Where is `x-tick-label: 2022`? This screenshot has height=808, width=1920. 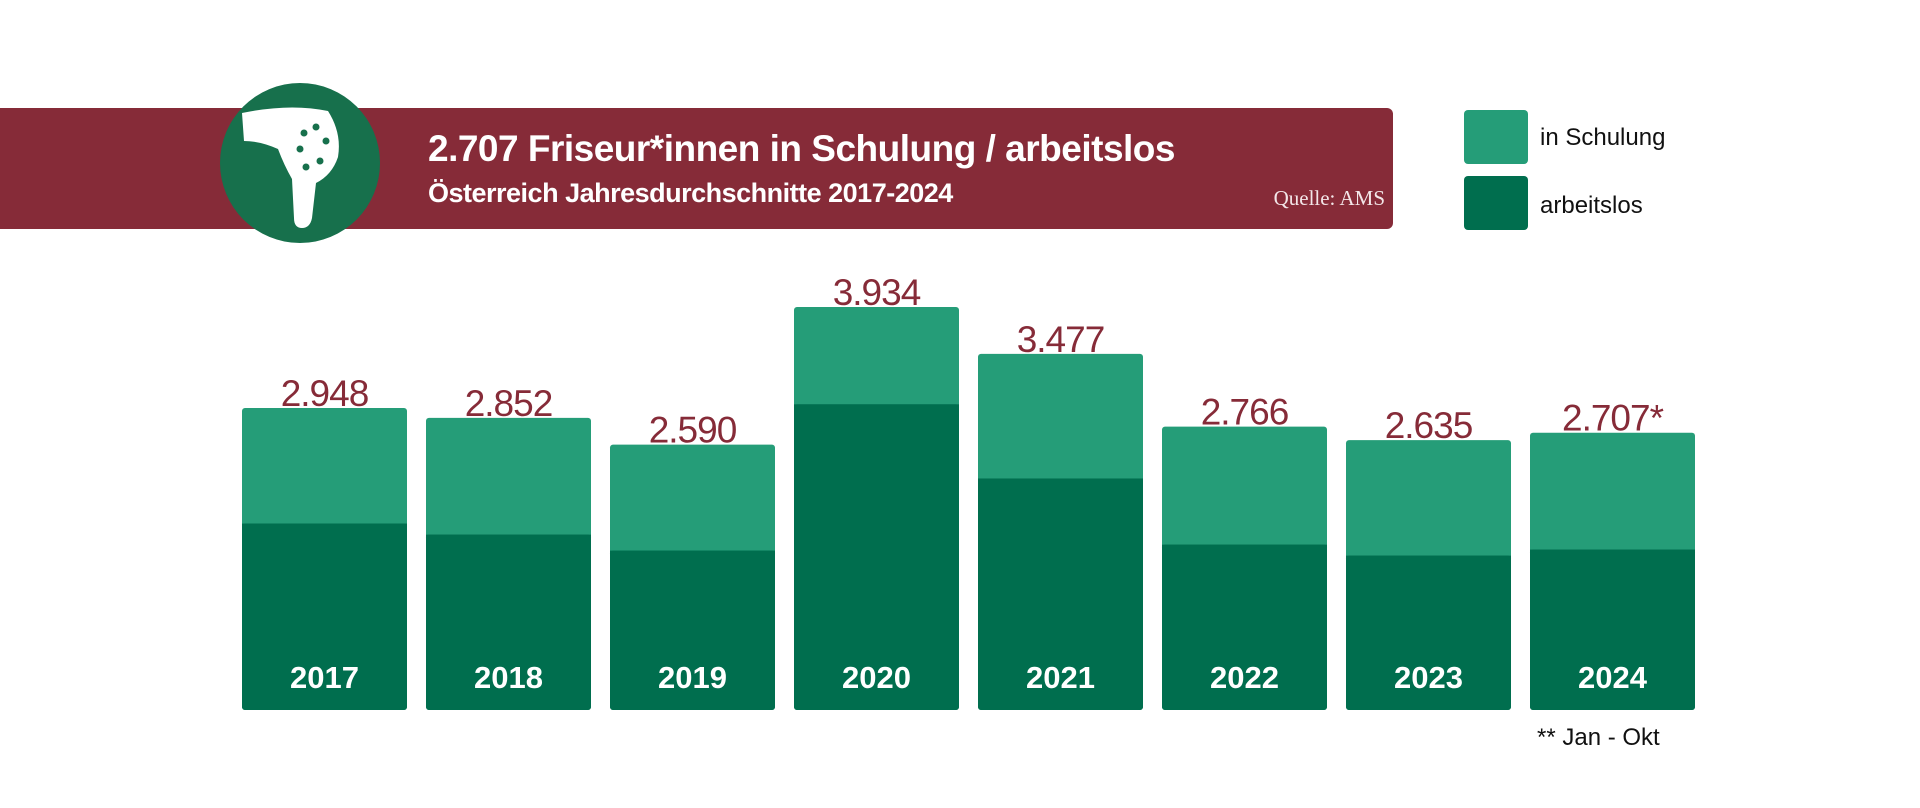
x-tick-label: 2022 is located at coordinates (1244, 677).